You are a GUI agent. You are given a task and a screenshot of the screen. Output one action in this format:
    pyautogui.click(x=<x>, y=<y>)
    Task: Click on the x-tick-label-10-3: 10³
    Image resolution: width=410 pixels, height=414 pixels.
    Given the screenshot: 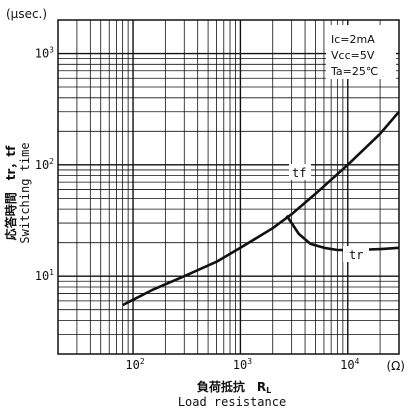 What is the action you would take?
    pyautogui.click(x=242, y=364)
    